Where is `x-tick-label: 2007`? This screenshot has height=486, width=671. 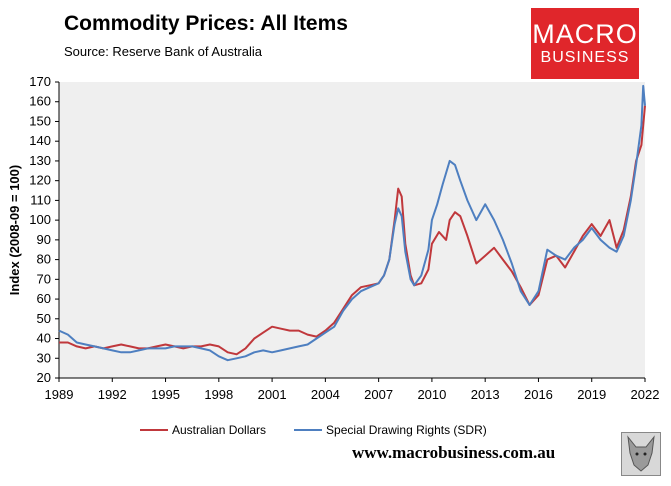 x-tick-label: 2007 is located at coordinates (378, 394).